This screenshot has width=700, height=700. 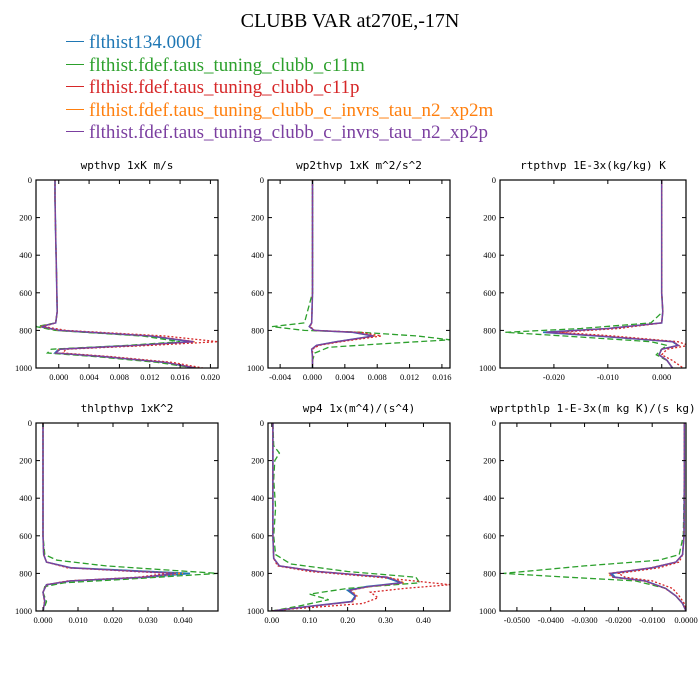 What do you see at coordinates (257, 218) in the screenshot?
I see `y-tick-label-1-1: 200` at bounding box center [257, 218].